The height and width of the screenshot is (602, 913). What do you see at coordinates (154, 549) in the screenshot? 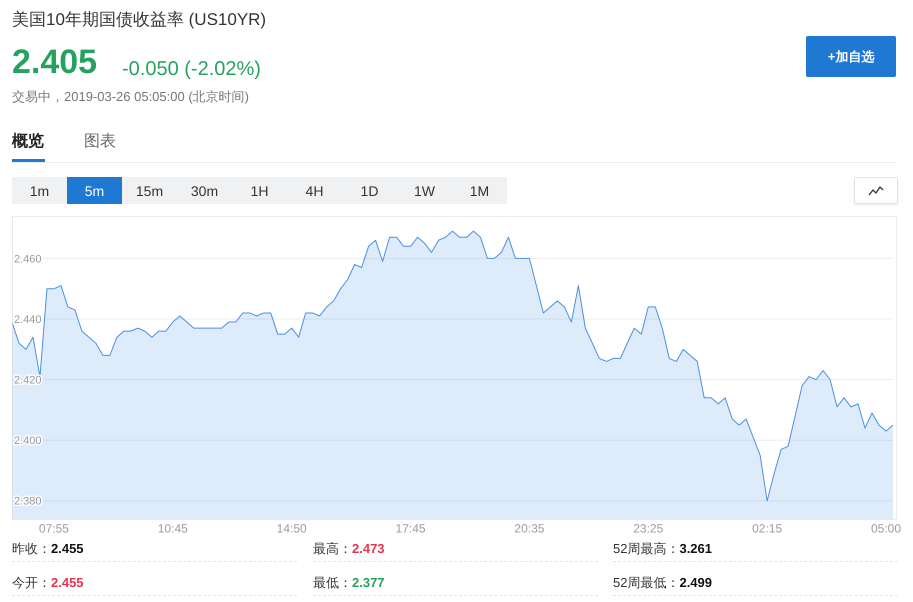
I see `stat-row: 昨收：2.455` at bounding box center [154, 549].